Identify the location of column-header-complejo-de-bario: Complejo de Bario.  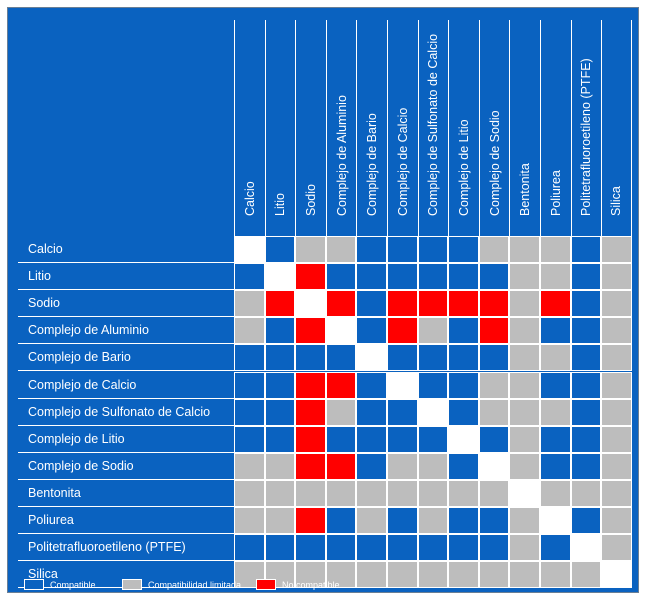
(371, 128).